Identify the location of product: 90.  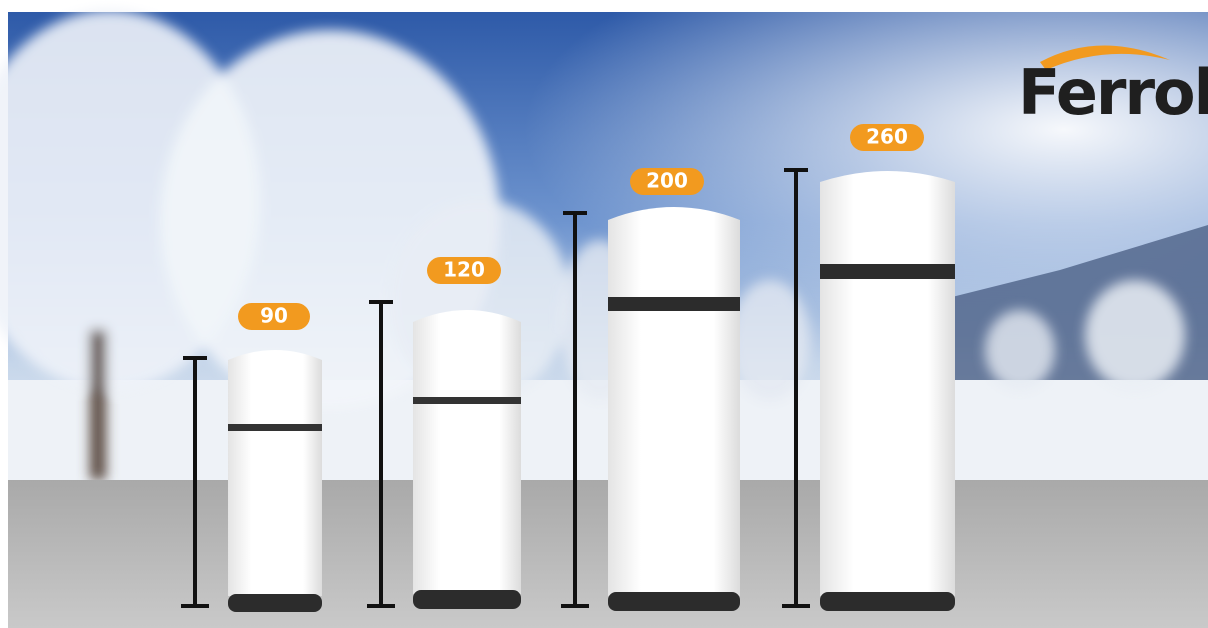
(251, 457).